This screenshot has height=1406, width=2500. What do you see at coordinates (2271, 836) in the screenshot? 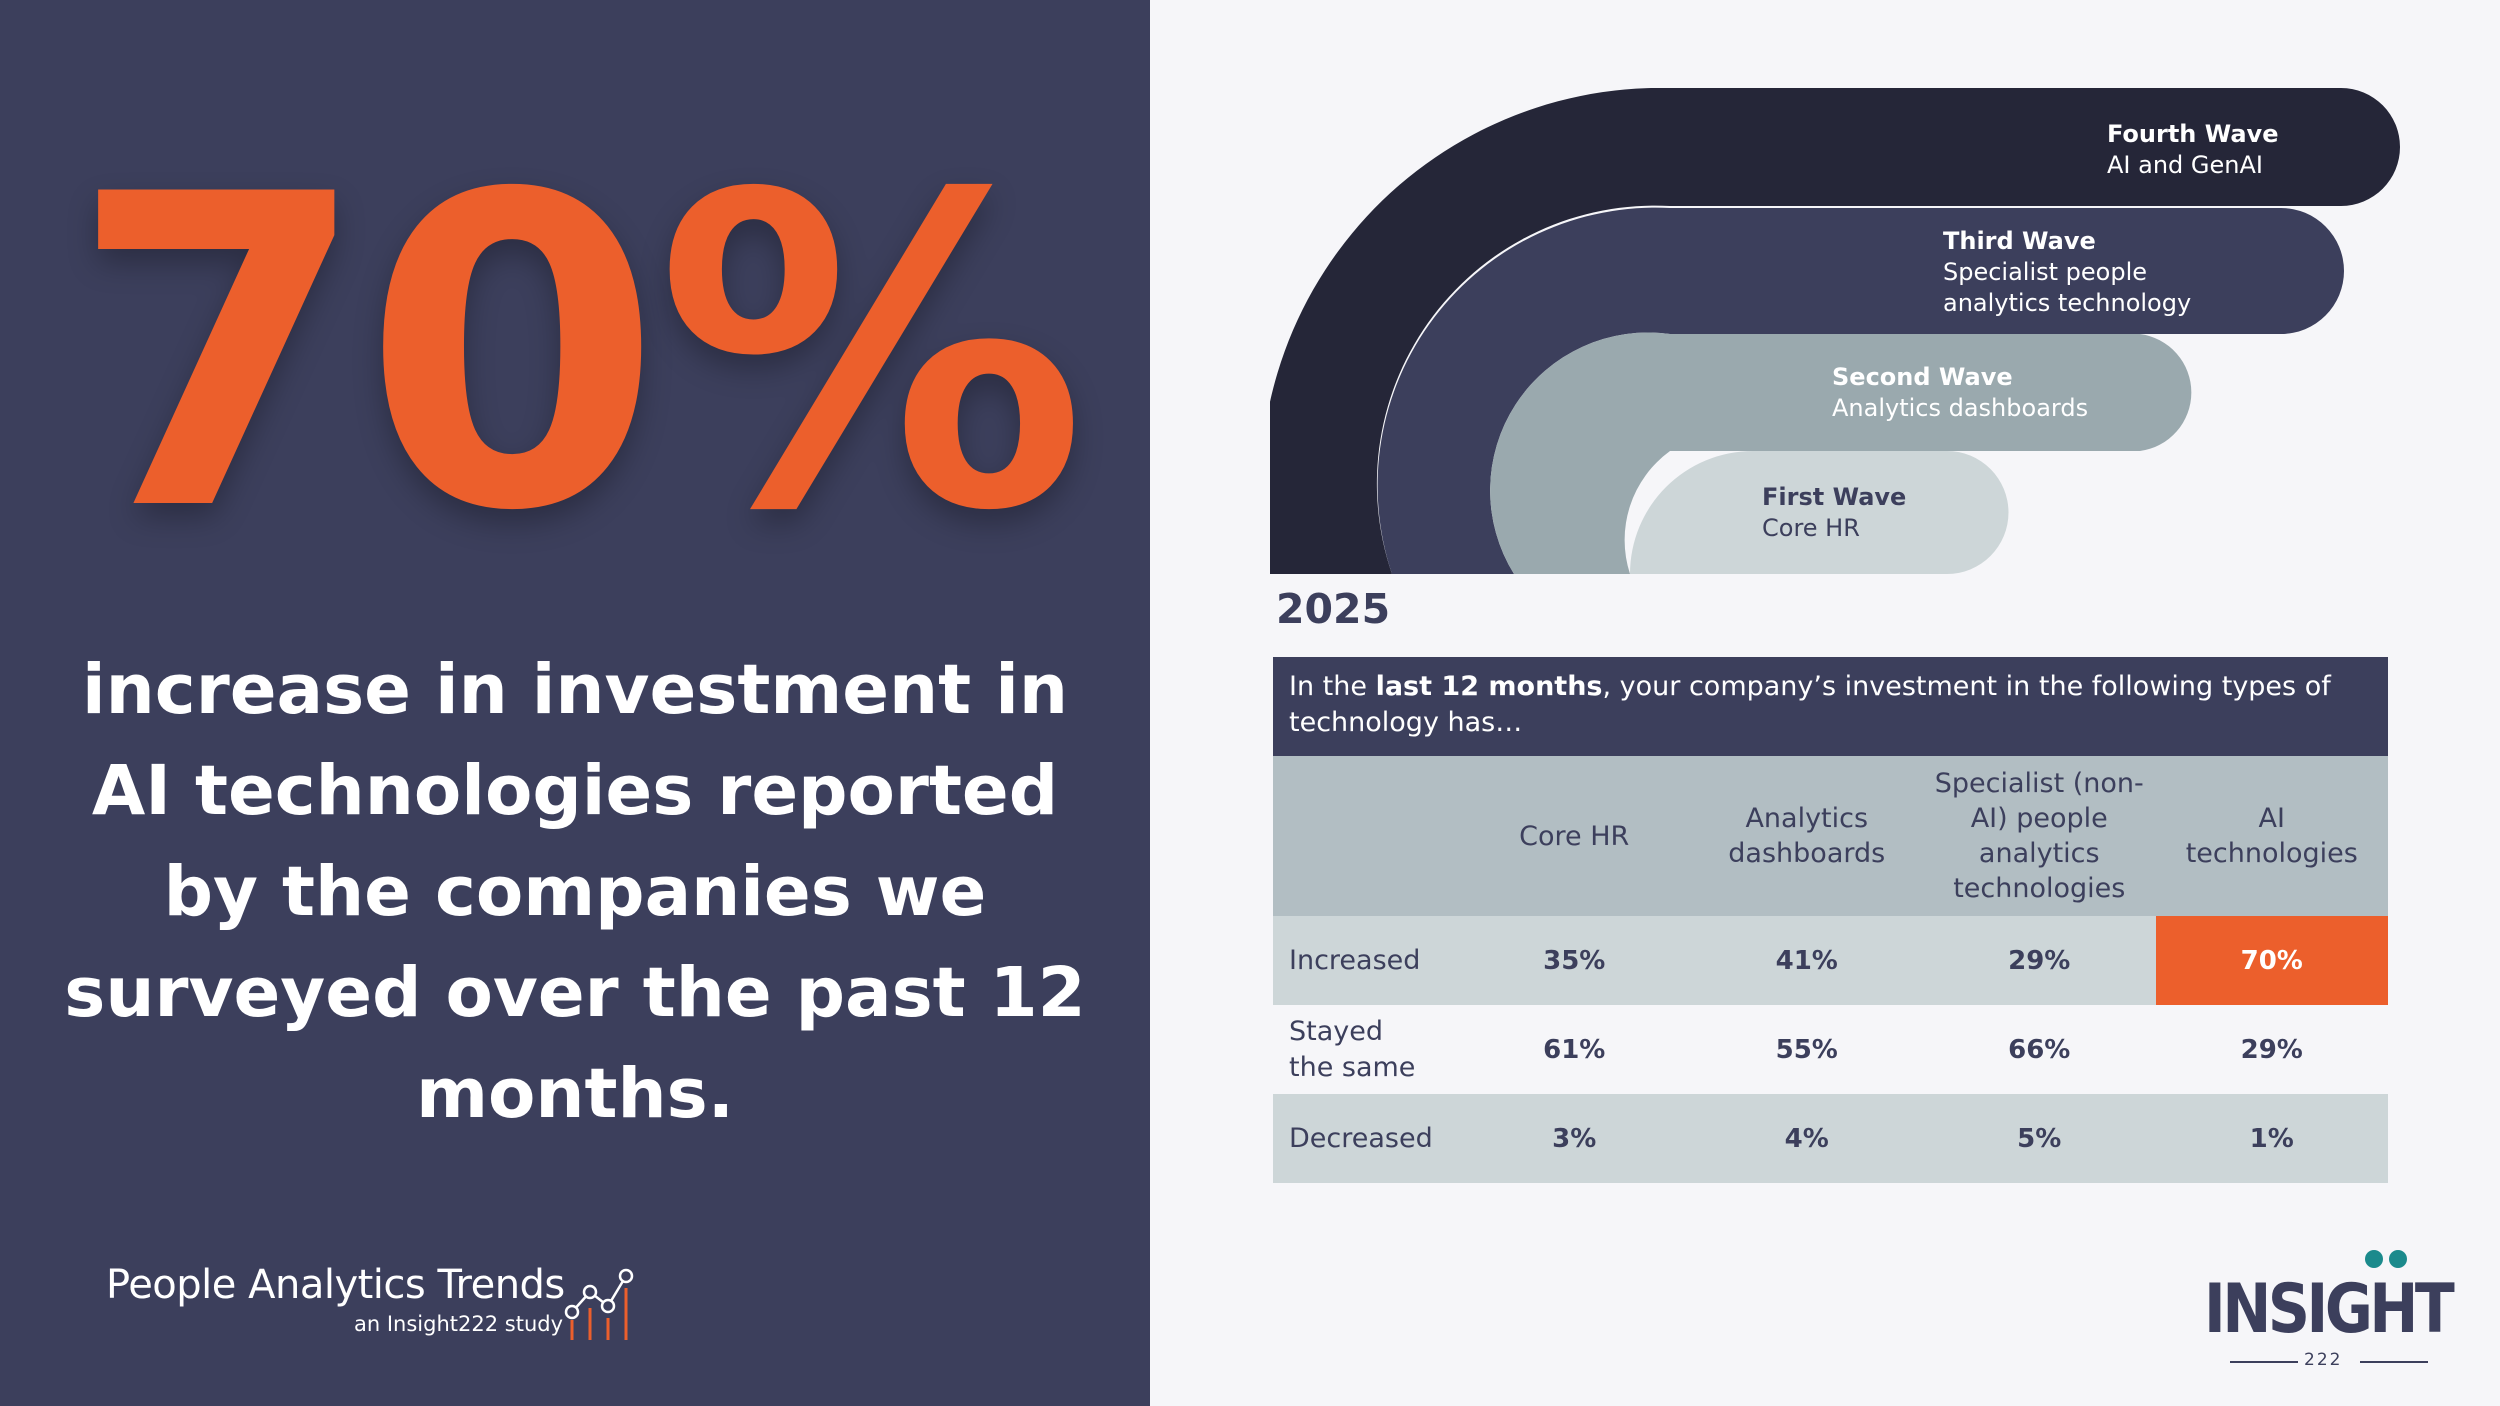
I see `column-header: AI technologies` at bounding box center [2271, 836].